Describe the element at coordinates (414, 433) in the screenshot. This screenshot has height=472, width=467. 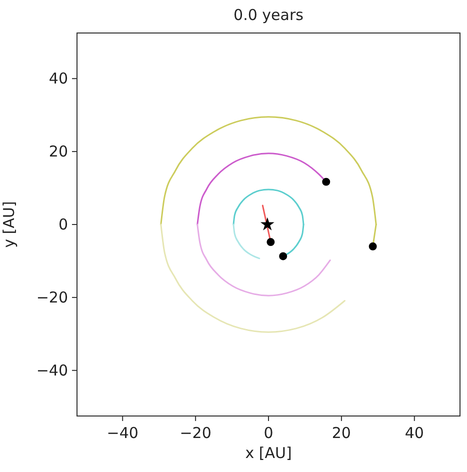
I see `x-tick-label: 40` at that location.